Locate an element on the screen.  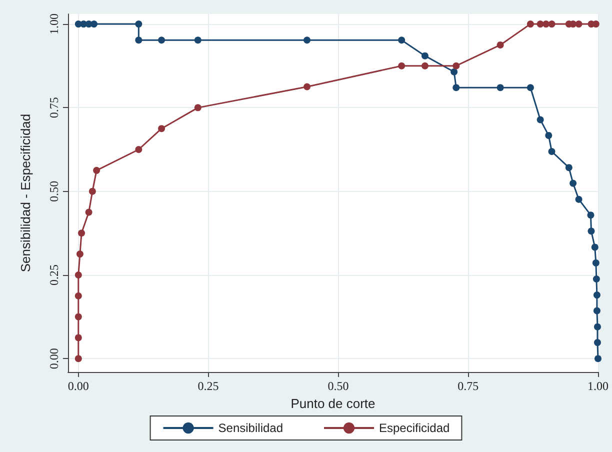
y-tick-label: 0.75 is located at coordinates (54, 107).